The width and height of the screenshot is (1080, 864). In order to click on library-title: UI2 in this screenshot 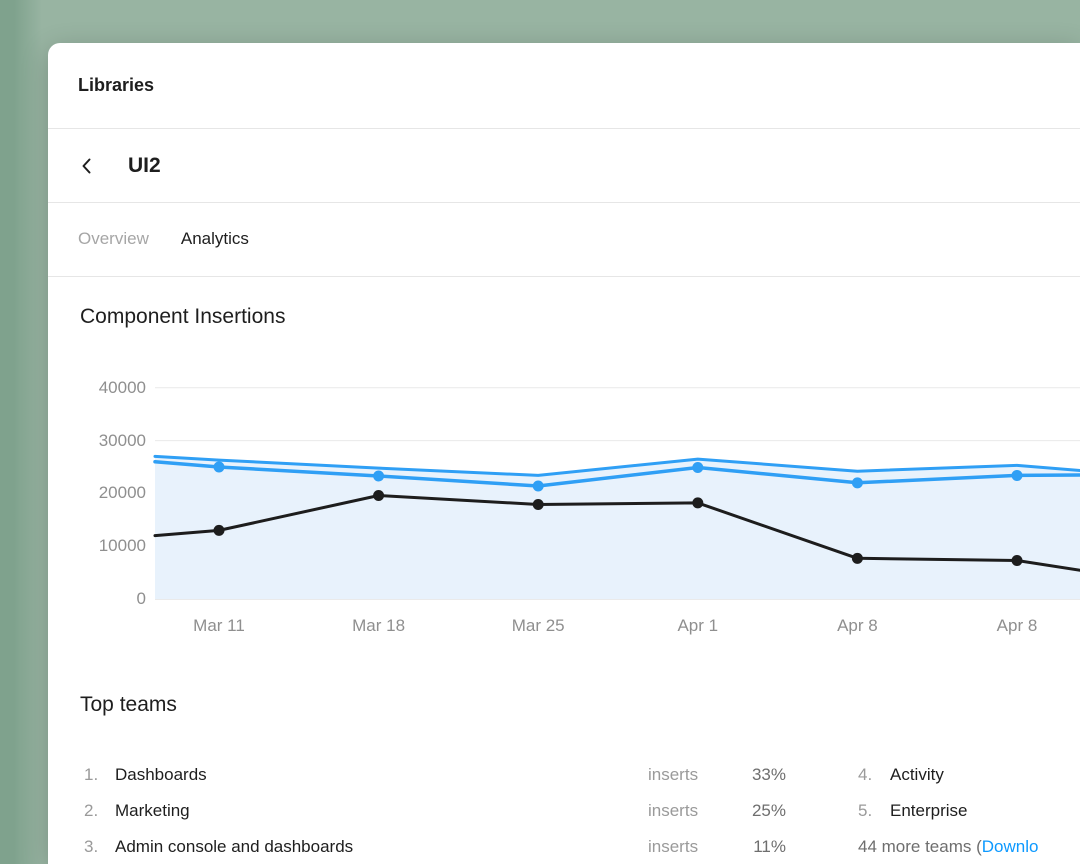, I will do `click(144, 165)`.